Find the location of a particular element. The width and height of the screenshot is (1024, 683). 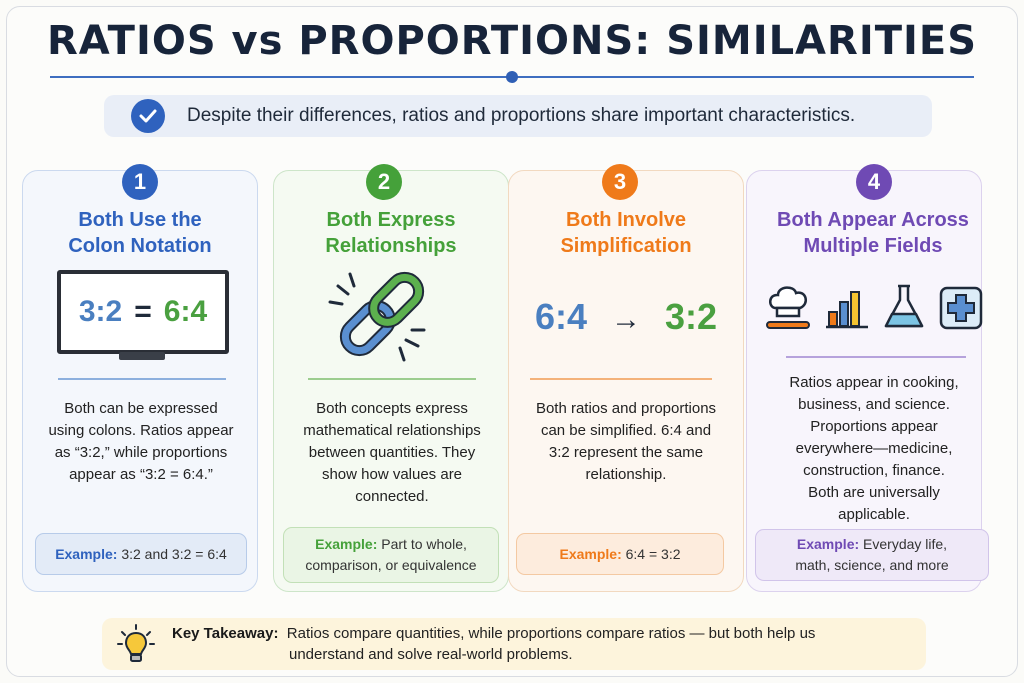

example-box: Example: 3:2 and 3:2 = 6:4 is located at coordinates (141, 554).